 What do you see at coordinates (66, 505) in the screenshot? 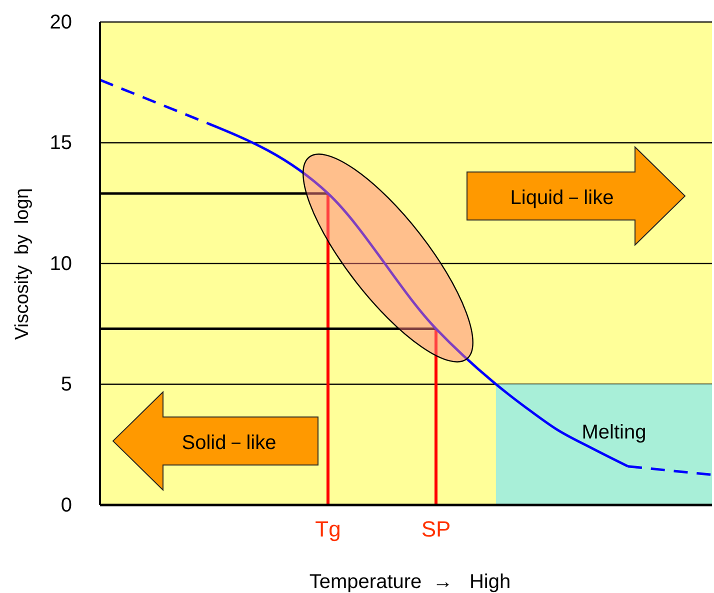
I see `y-tick-label: 0` at bounding box center [66, 505].